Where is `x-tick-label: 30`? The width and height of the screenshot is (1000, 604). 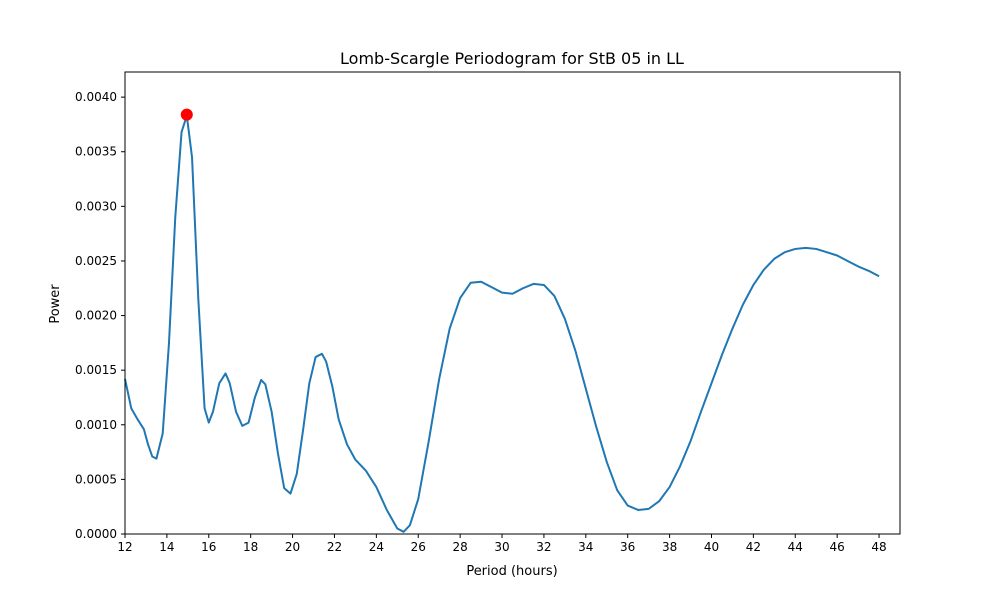 x-tick-label: 30 is located at coordinates (501, 547).